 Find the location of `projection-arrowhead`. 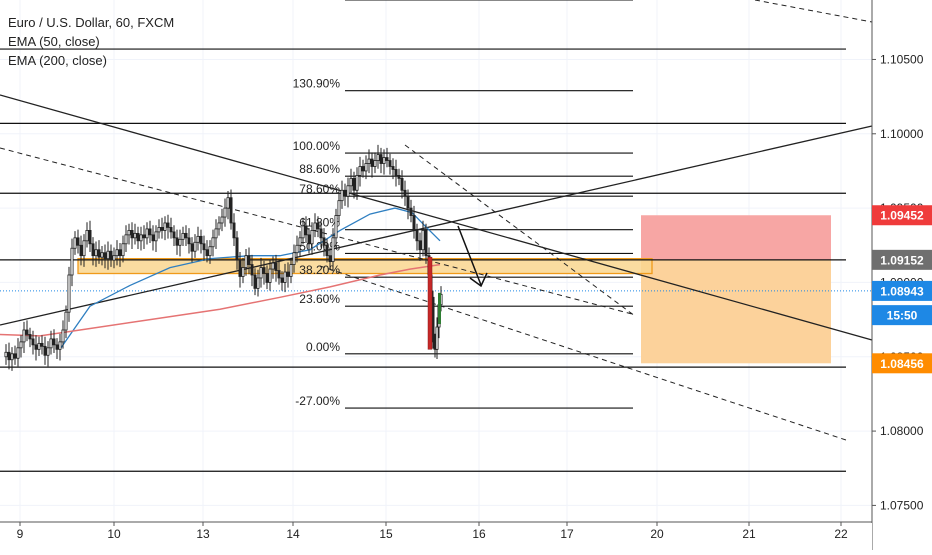

projection-arrowhead is located at coordinates (478, 280).